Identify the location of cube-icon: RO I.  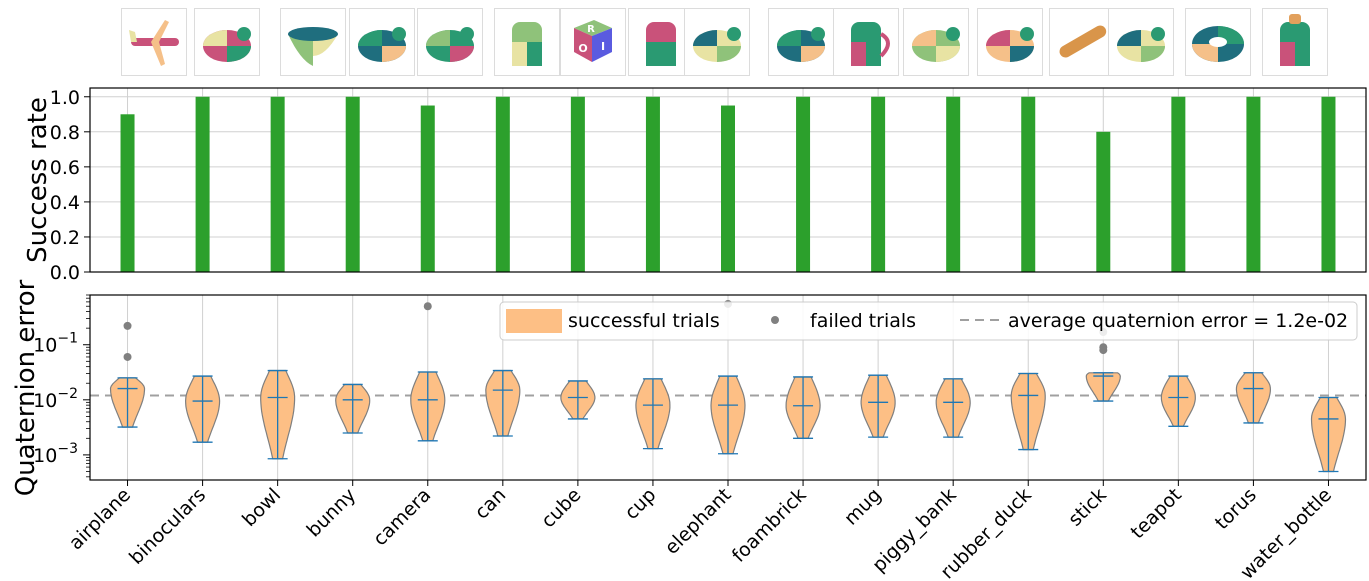
(593, 42).